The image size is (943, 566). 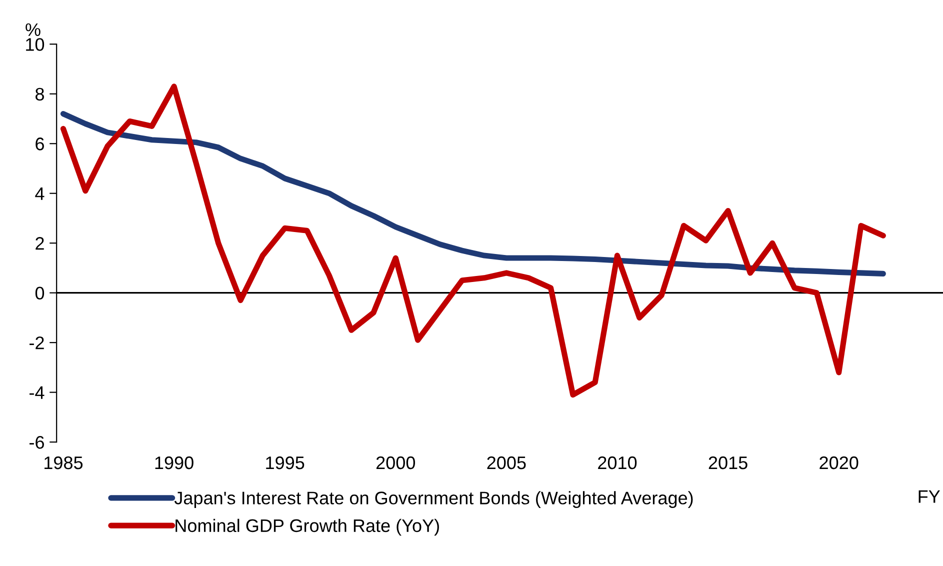 I want to click on x-tick-label: 2000, so click(x=396, y=463).